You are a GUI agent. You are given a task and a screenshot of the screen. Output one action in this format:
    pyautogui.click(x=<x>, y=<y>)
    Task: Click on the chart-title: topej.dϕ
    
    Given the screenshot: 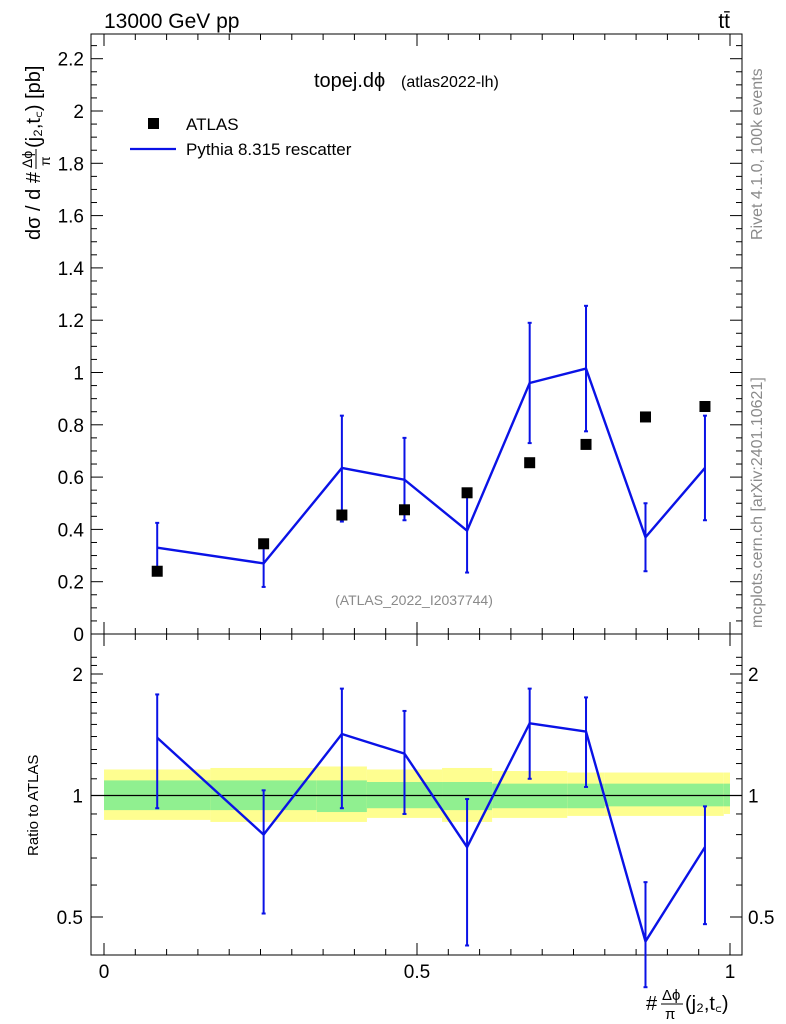 What is the action you would take?
    pyautogui.click(x=349, y=81)
    